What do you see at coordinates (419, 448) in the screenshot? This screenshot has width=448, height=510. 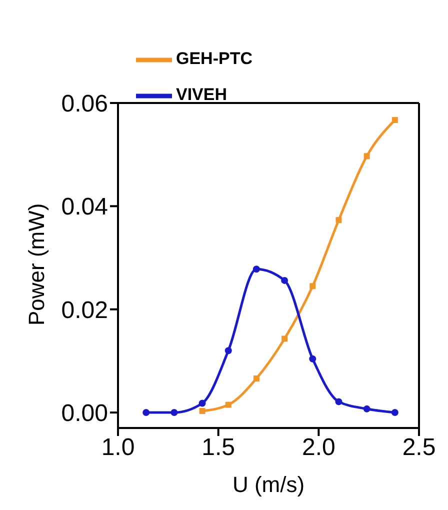 I see `x-tick-label: 2.5` at bounding box center [419, 448].